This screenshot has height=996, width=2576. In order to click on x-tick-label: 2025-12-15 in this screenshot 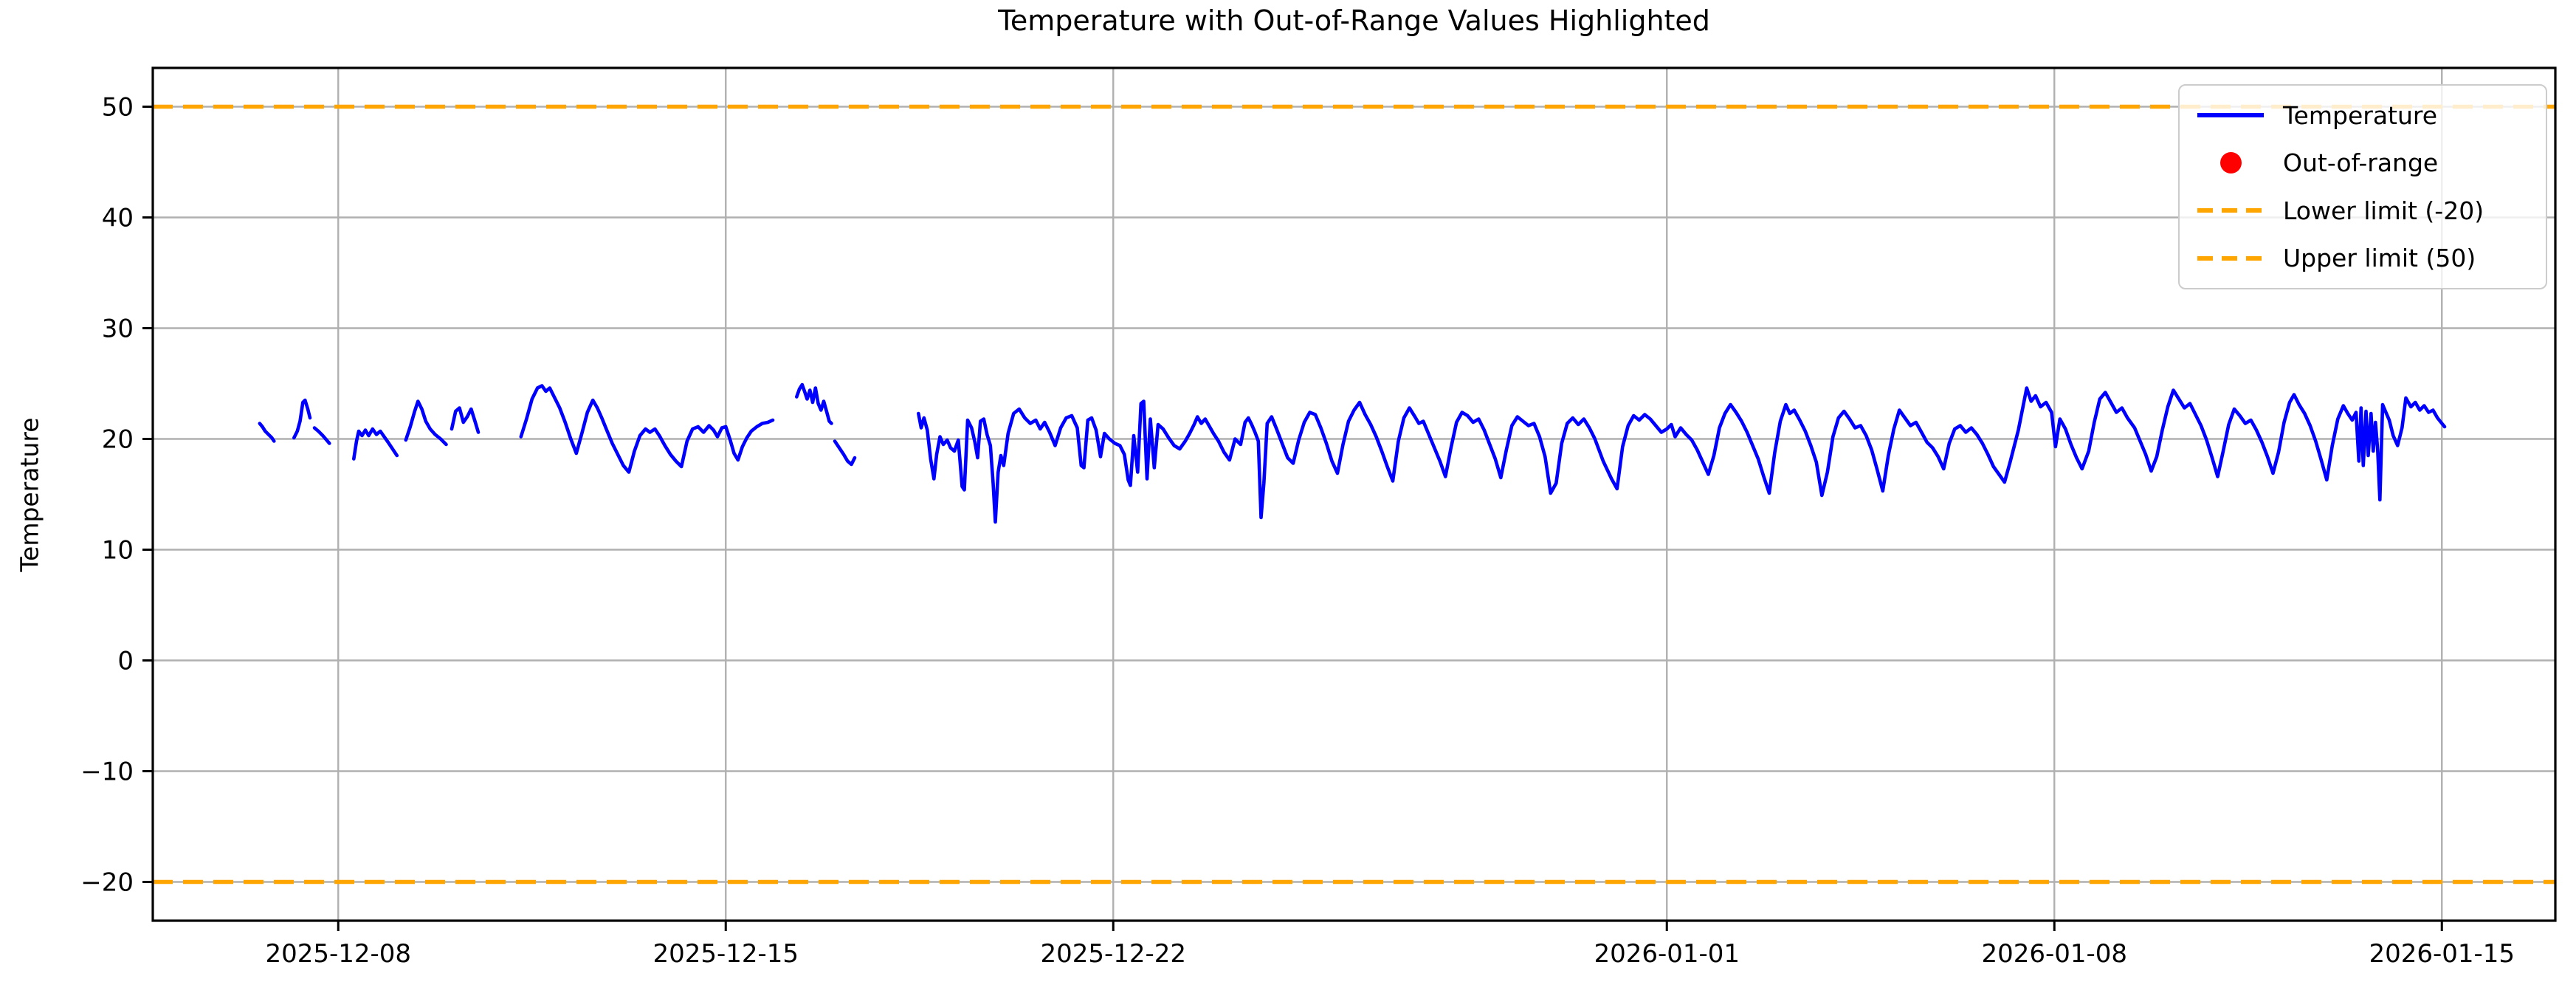, I will do `click(726, 954)`.